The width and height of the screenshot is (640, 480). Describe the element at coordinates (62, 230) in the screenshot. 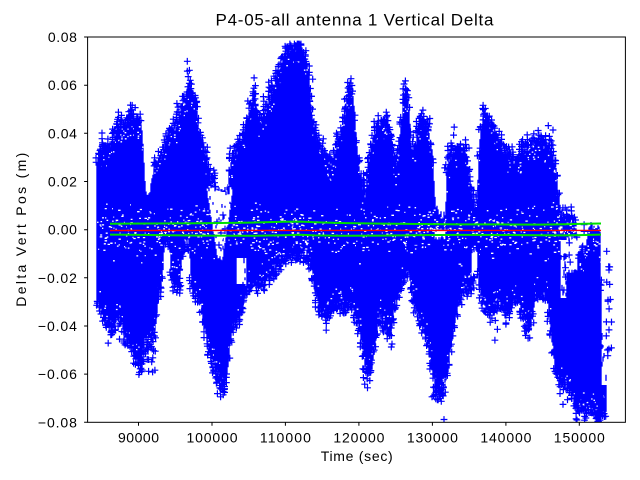

I see `svg-text: 0.00` at that location.